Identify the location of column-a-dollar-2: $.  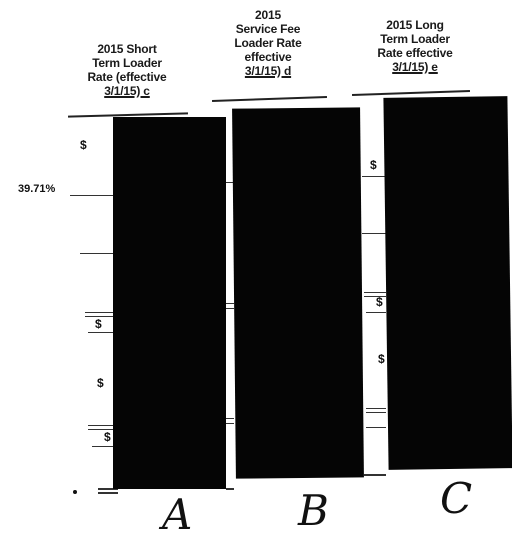
(98, 324).